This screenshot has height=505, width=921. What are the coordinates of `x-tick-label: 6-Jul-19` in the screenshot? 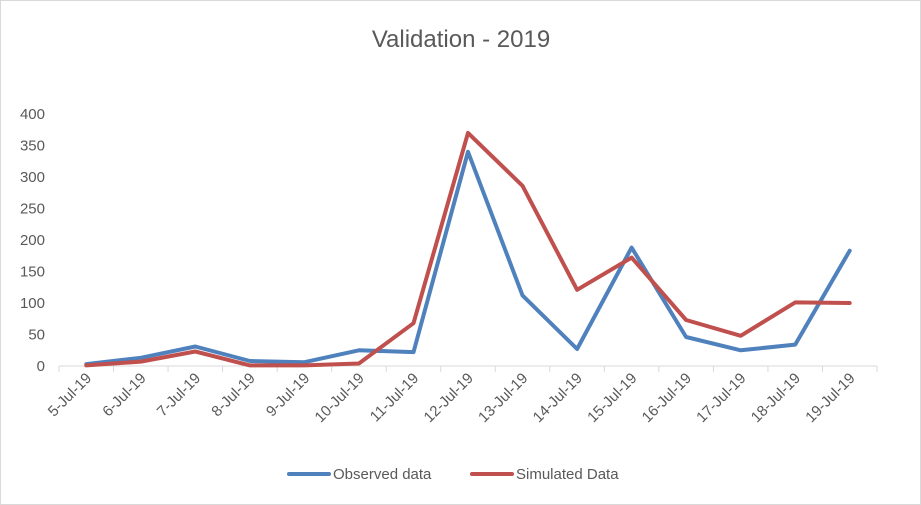 It's located at (124, 395).